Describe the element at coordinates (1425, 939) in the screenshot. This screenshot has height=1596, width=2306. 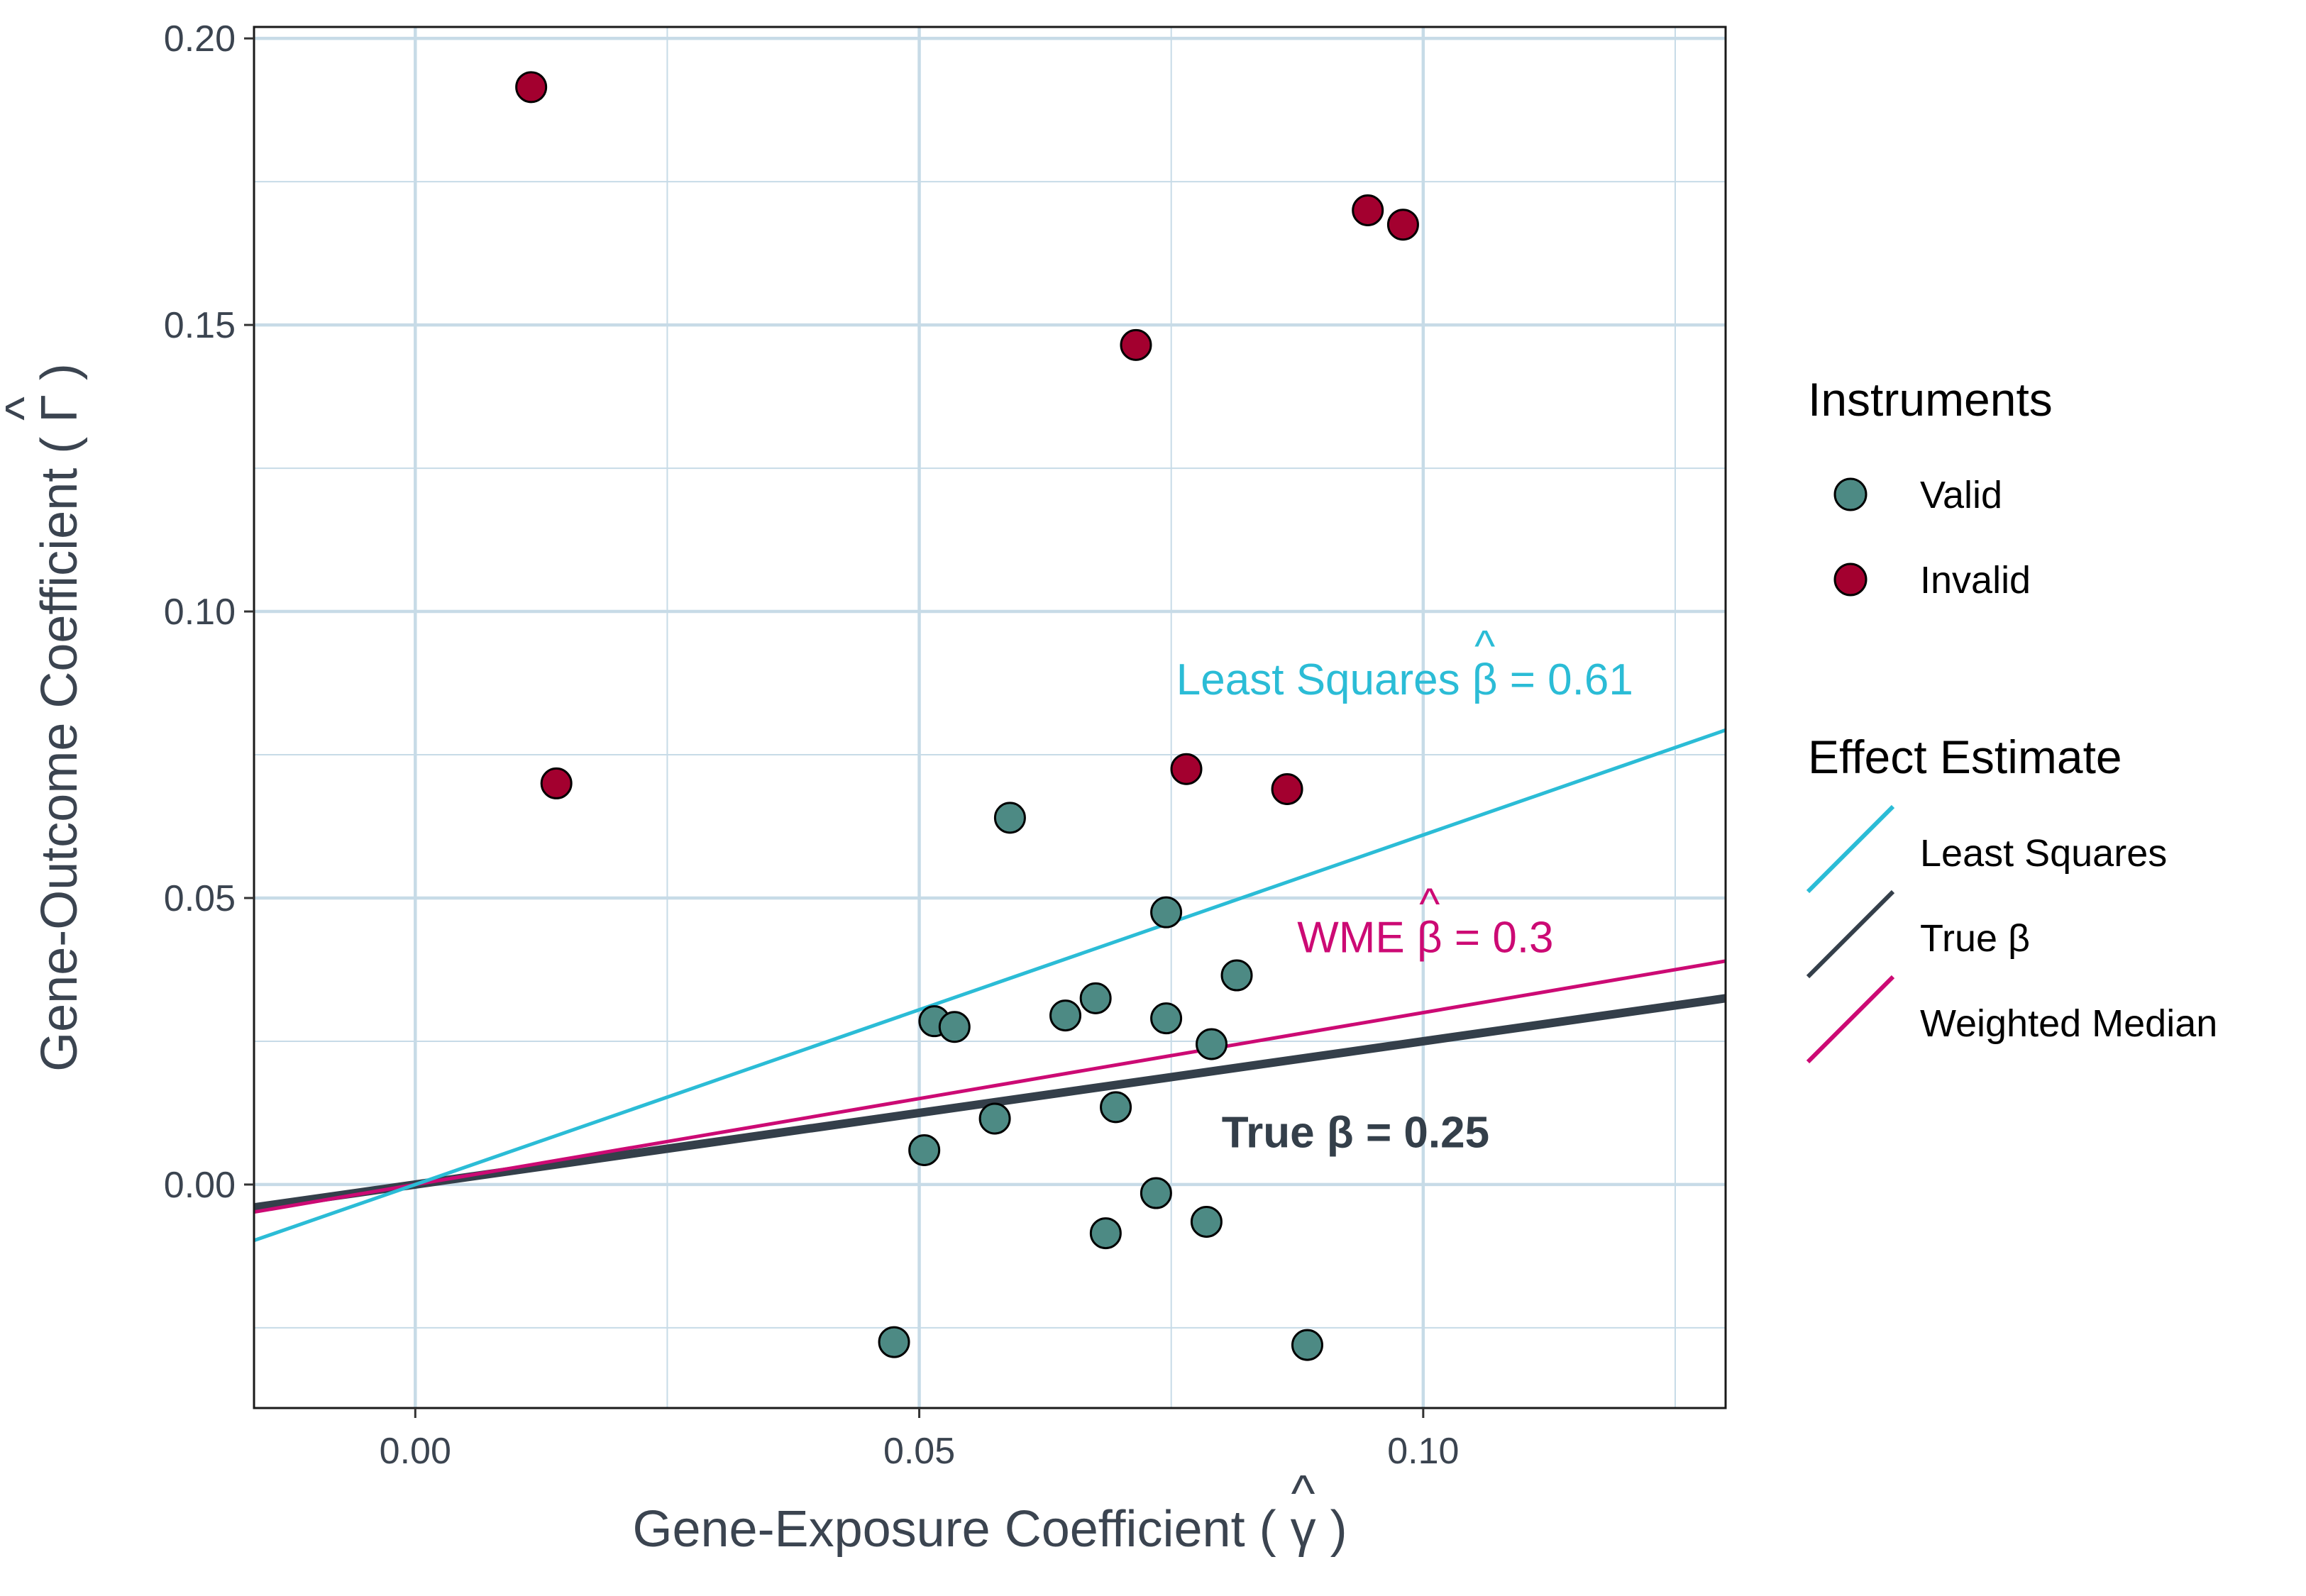
I see `annotation-weighted-median: WME β = 0.3` at that location.